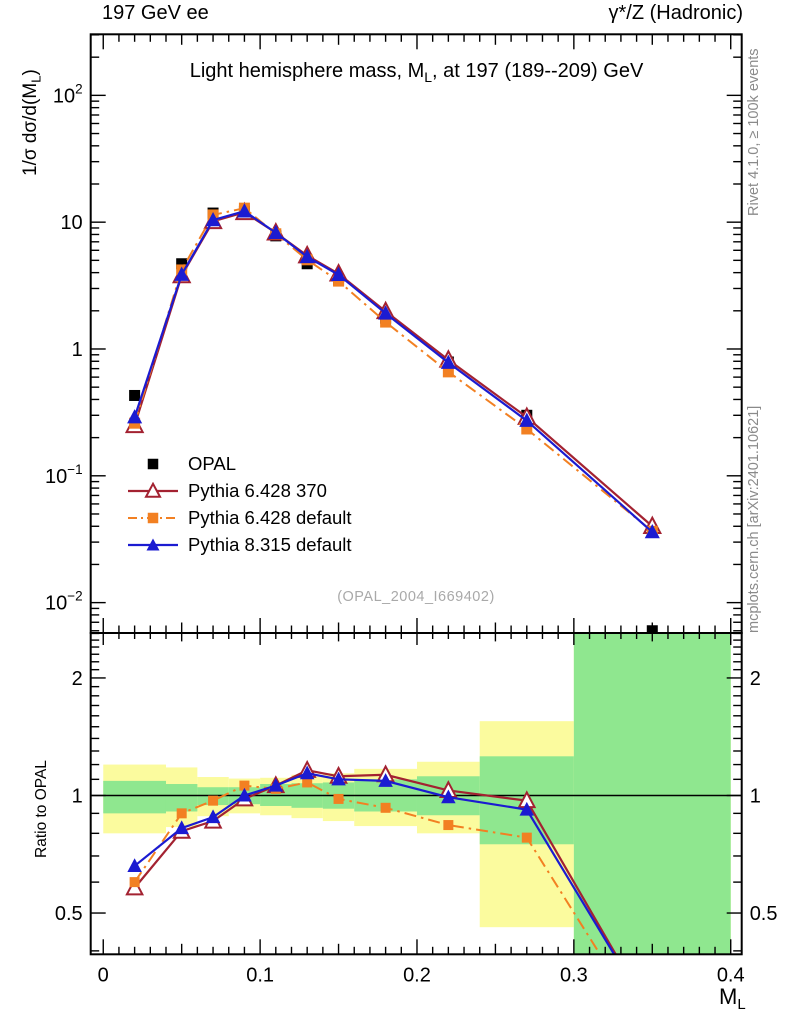 Image resolution: width=786 pixels, height=1024 pixels. I want to click on x-axis-title: ML, so click(732, 998).